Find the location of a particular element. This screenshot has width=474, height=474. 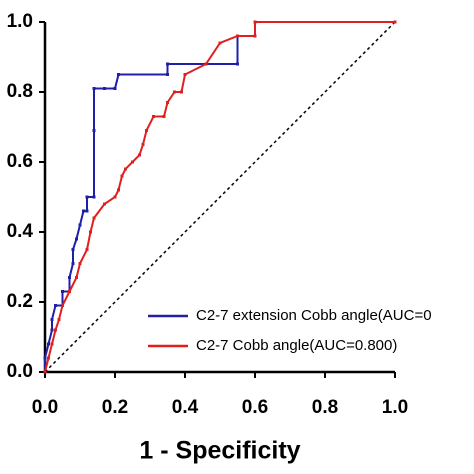

x-tick-label: 0.6 is located at coordinates (255, 407).